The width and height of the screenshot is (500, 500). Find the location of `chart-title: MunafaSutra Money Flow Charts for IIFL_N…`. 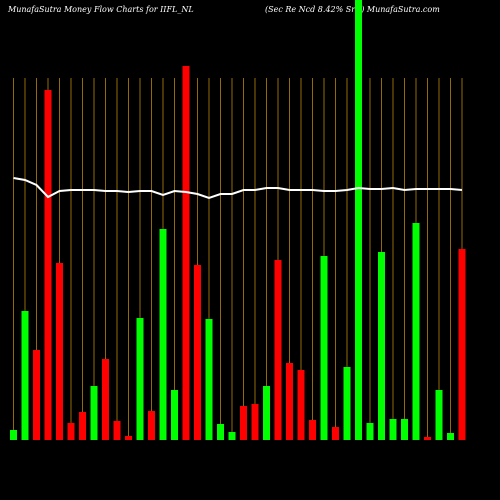

chart-title: MunafaSutra Money Flow Charts for IIFL_N… is located at coordinates (100, 9).